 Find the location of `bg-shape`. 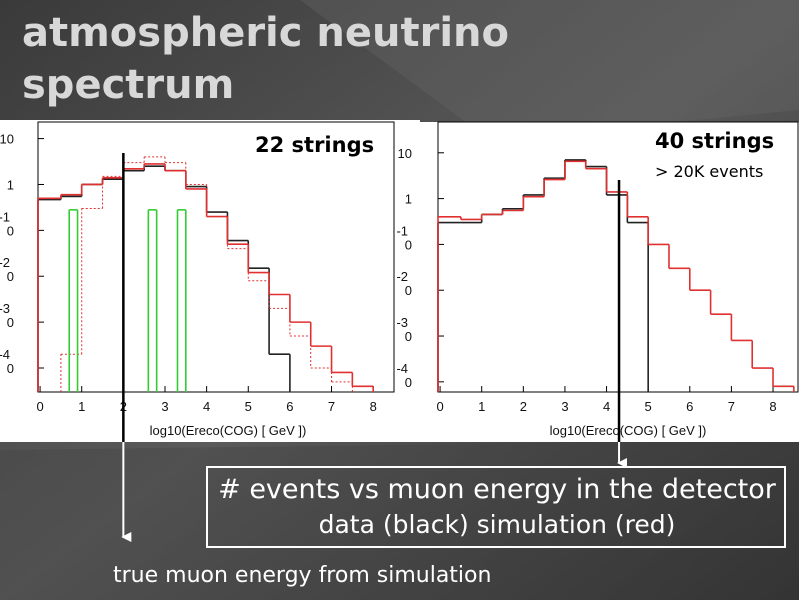

bg-shape is located at coordinates (549, 70).